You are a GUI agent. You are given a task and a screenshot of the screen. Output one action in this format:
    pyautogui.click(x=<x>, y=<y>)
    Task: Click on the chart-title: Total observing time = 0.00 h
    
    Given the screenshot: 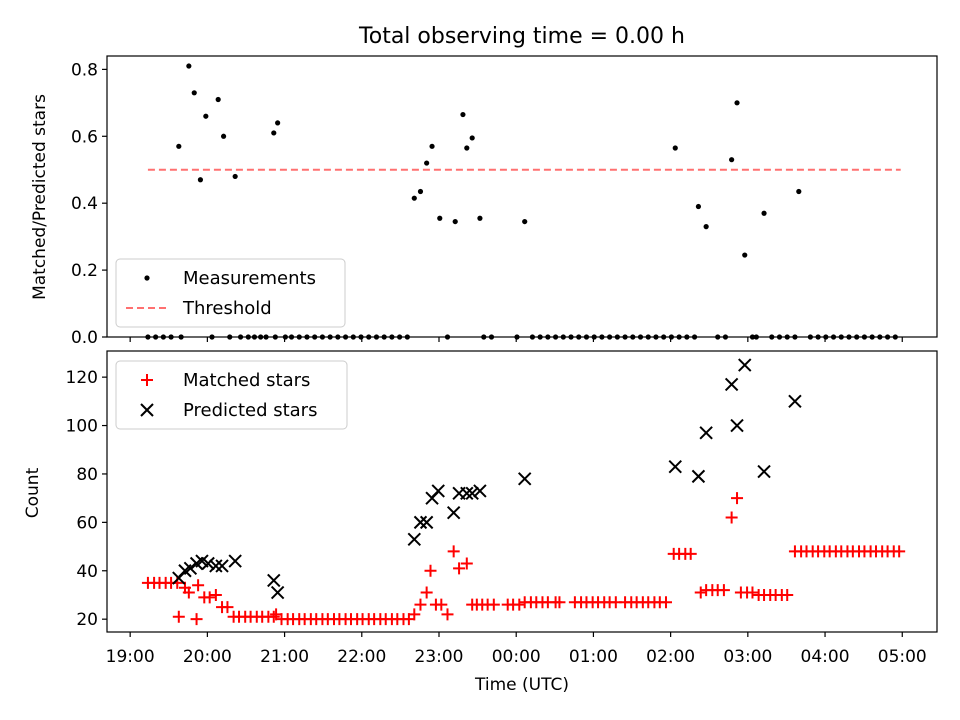 What is the action you would take?
    pyautogui.click(x=521, y=36)
    